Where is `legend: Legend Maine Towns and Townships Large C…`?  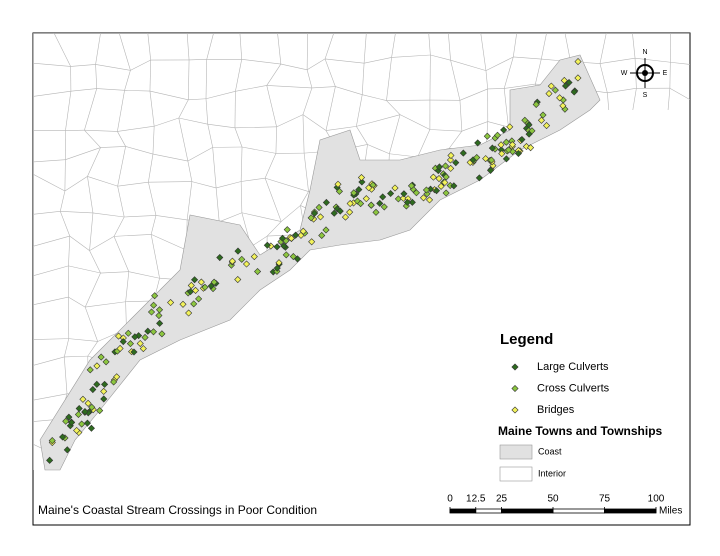
legend: Legend Maine Towns and Townships Large C… is located at coordinates (580, 406).